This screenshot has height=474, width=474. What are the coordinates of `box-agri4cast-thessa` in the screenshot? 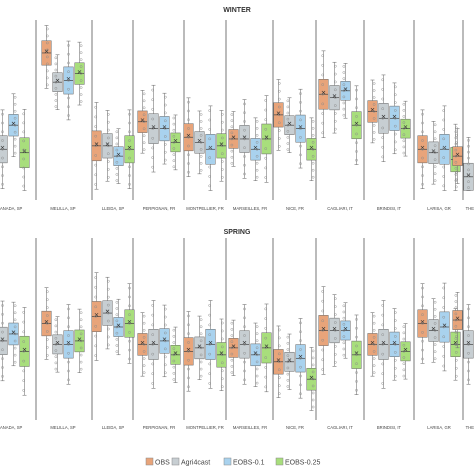 It's located at (468, 344).